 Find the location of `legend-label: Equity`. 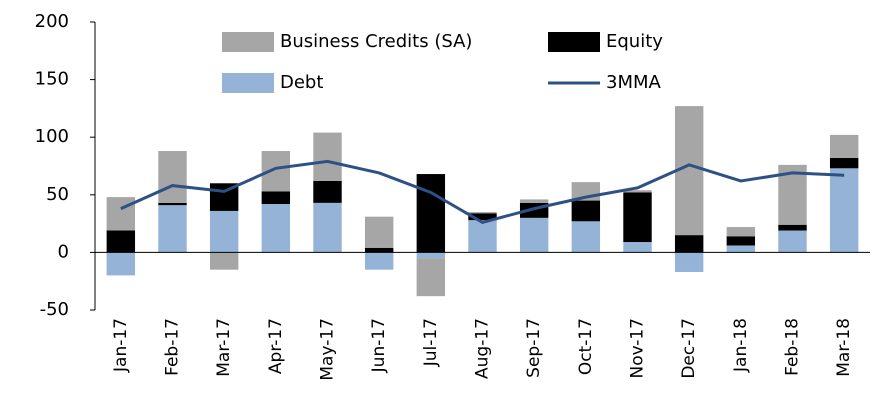

legend-label: Equity is located at coordinates (634, 41).